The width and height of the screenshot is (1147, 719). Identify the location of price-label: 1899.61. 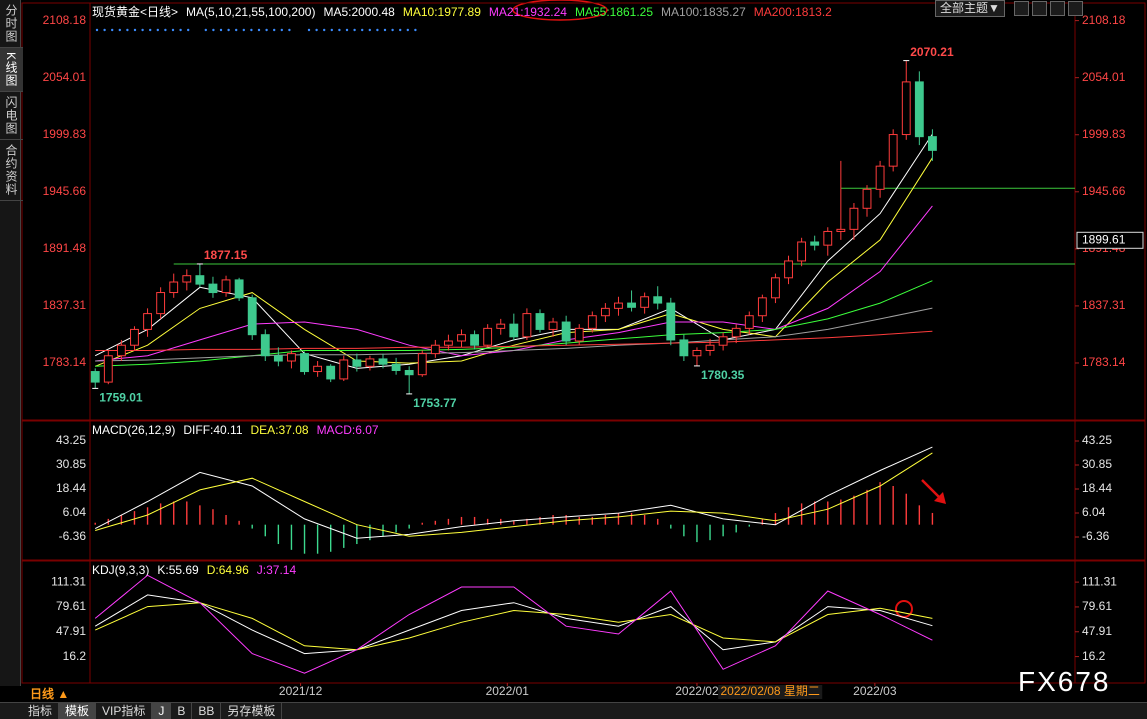
(1104, 239).